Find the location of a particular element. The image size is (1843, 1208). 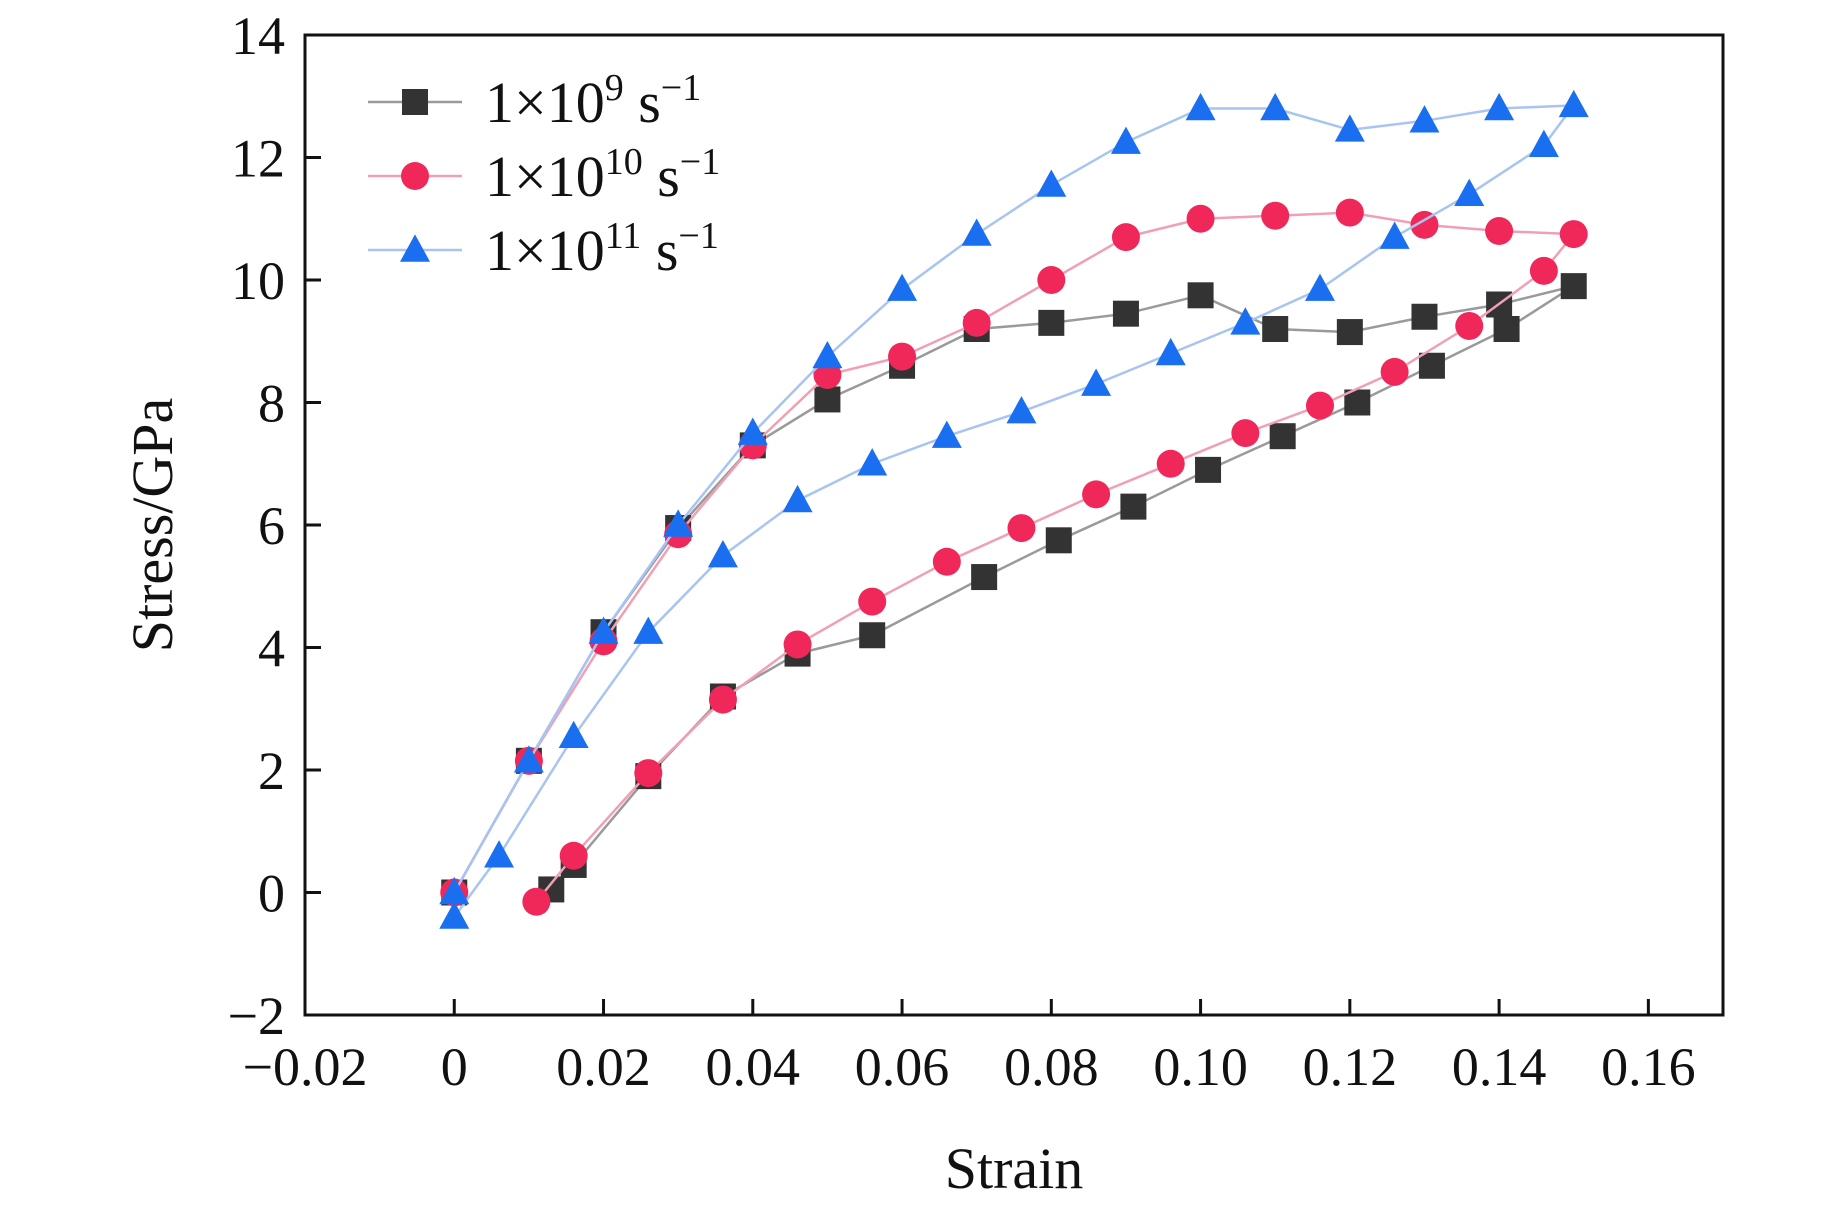

x-tick-label: 0.12 is located at coordinates (1350, 1067).